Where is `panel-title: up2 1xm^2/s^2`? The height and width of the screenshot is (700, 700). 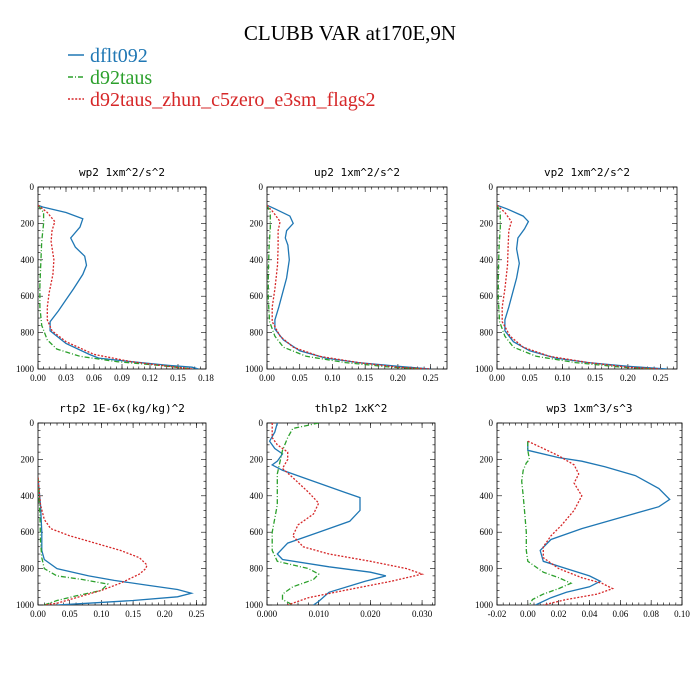
panel-title: up2 1xm^2/s^2 is located at coordinates (357, 172).